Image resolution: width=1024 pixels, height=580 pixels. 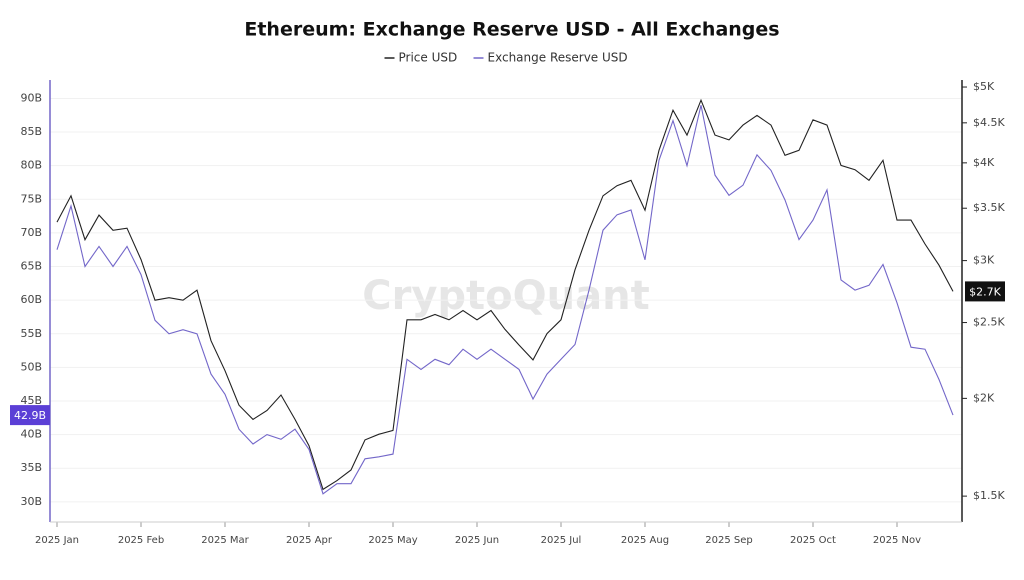 I want to click on x-tick-label: 2025 Oct, so click(x=813, y=540).